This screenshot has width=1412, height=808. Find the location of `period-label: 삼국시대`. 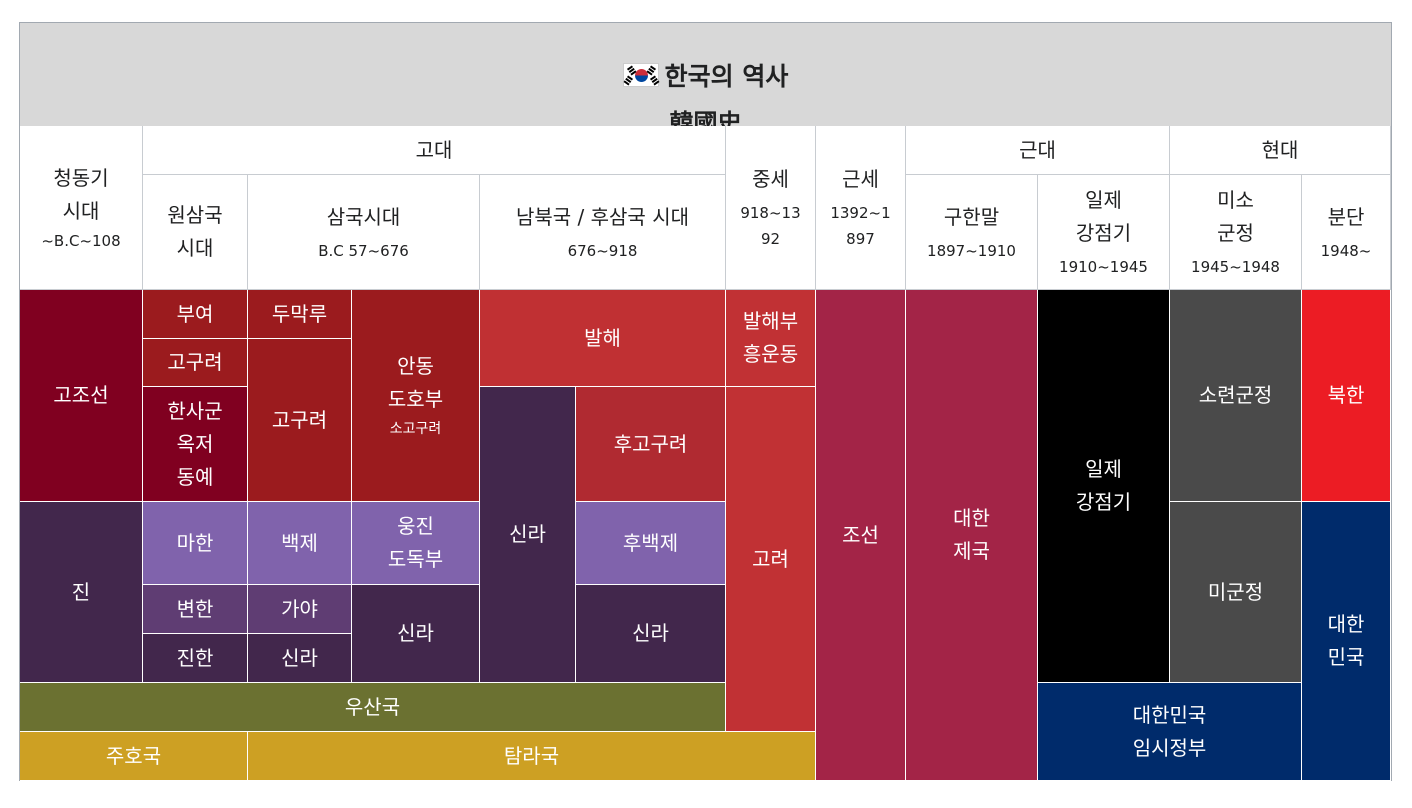

period-label: 삼국시대 is located at coordinates (363, 216).